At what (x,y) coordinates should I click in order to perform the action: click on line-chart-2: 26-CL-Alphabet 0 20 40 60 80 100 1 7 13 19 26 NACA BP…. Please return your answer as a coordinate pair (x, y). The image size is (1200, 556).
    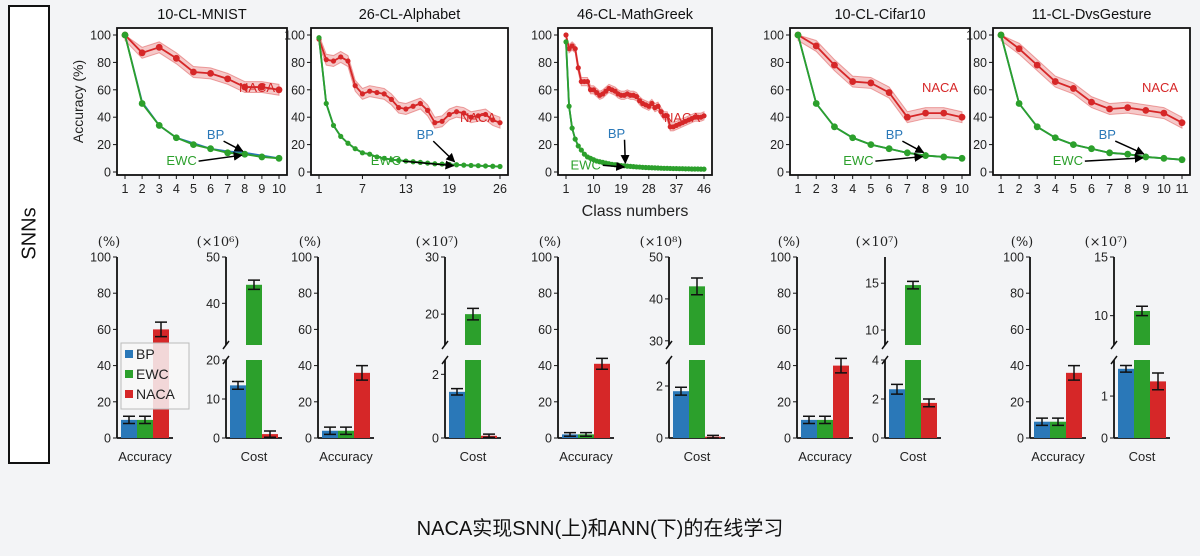
    Looking at the image, I should click on (396, 101).